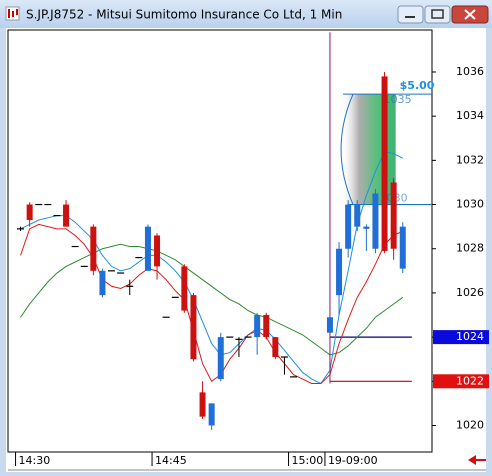 The width and height of the screenshot is (492, 476). Describe the element at coordinates (470, 71) in the screenshot. I see `y-tick-label: 1036` at that location.